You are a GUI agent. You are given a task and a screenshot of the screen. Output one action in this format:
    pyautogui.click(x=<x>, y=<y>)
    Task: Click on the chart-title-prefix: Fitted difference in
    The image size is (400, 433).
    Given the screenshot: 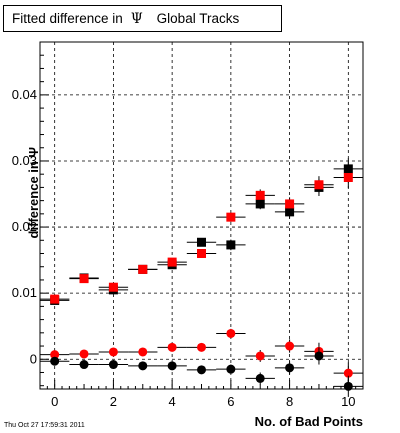 What is the action you would take?
    pyautogui.click(x=67, y=18)
    